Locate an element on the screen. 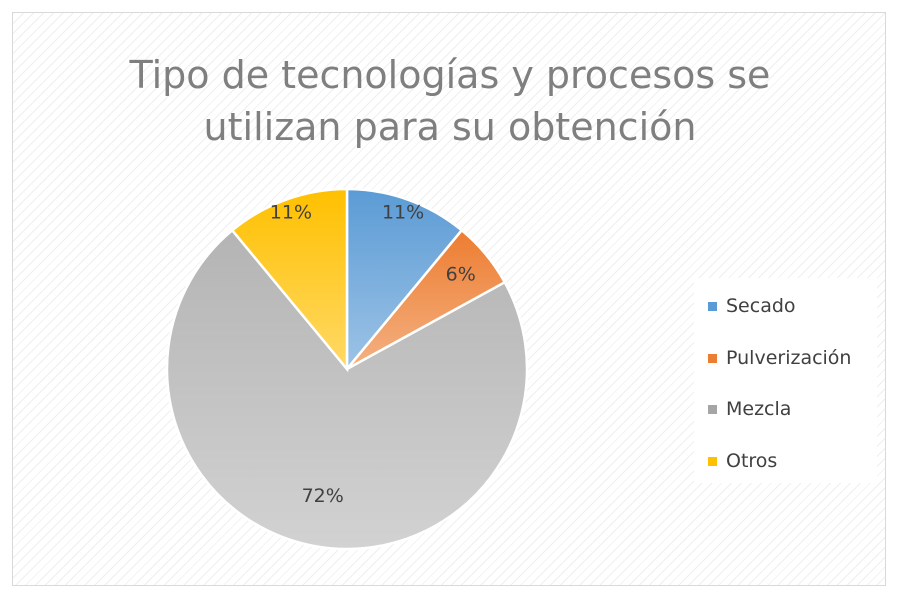 This screenshot has width=906, height=602. legend-swatch-mezcla is located at coordinates (712, 409).